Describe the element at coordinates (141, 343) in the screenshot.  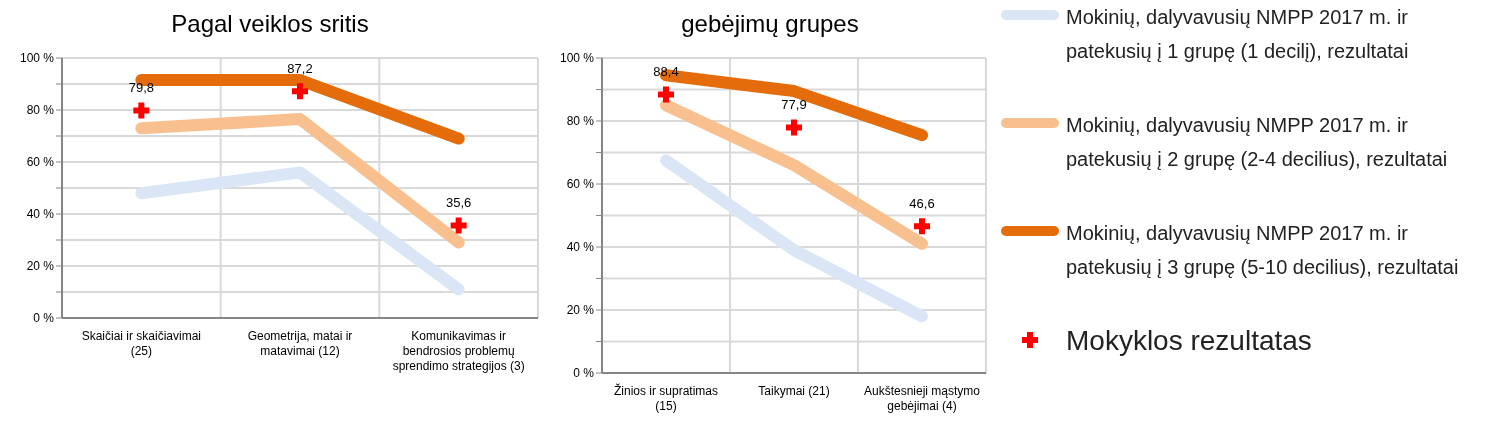
I see `x-tick-label: Skaičiai ir skaičiavimai (25)` at that location.